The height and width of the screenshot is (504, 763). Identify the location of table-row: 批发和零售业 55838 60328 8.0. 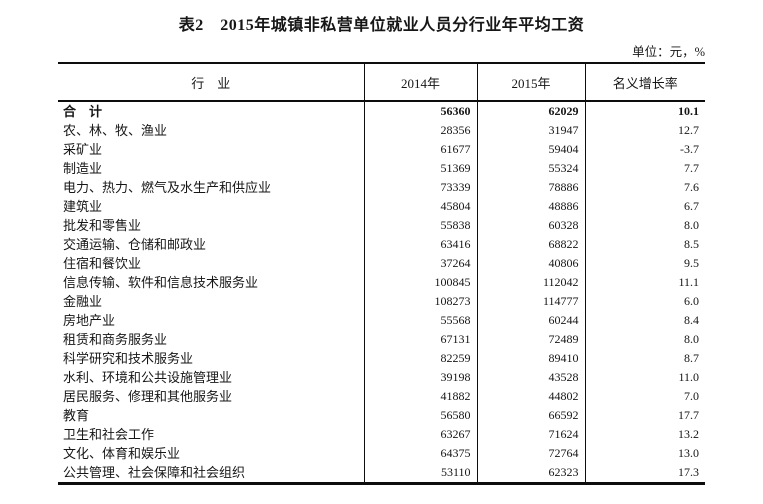
(381, 225).